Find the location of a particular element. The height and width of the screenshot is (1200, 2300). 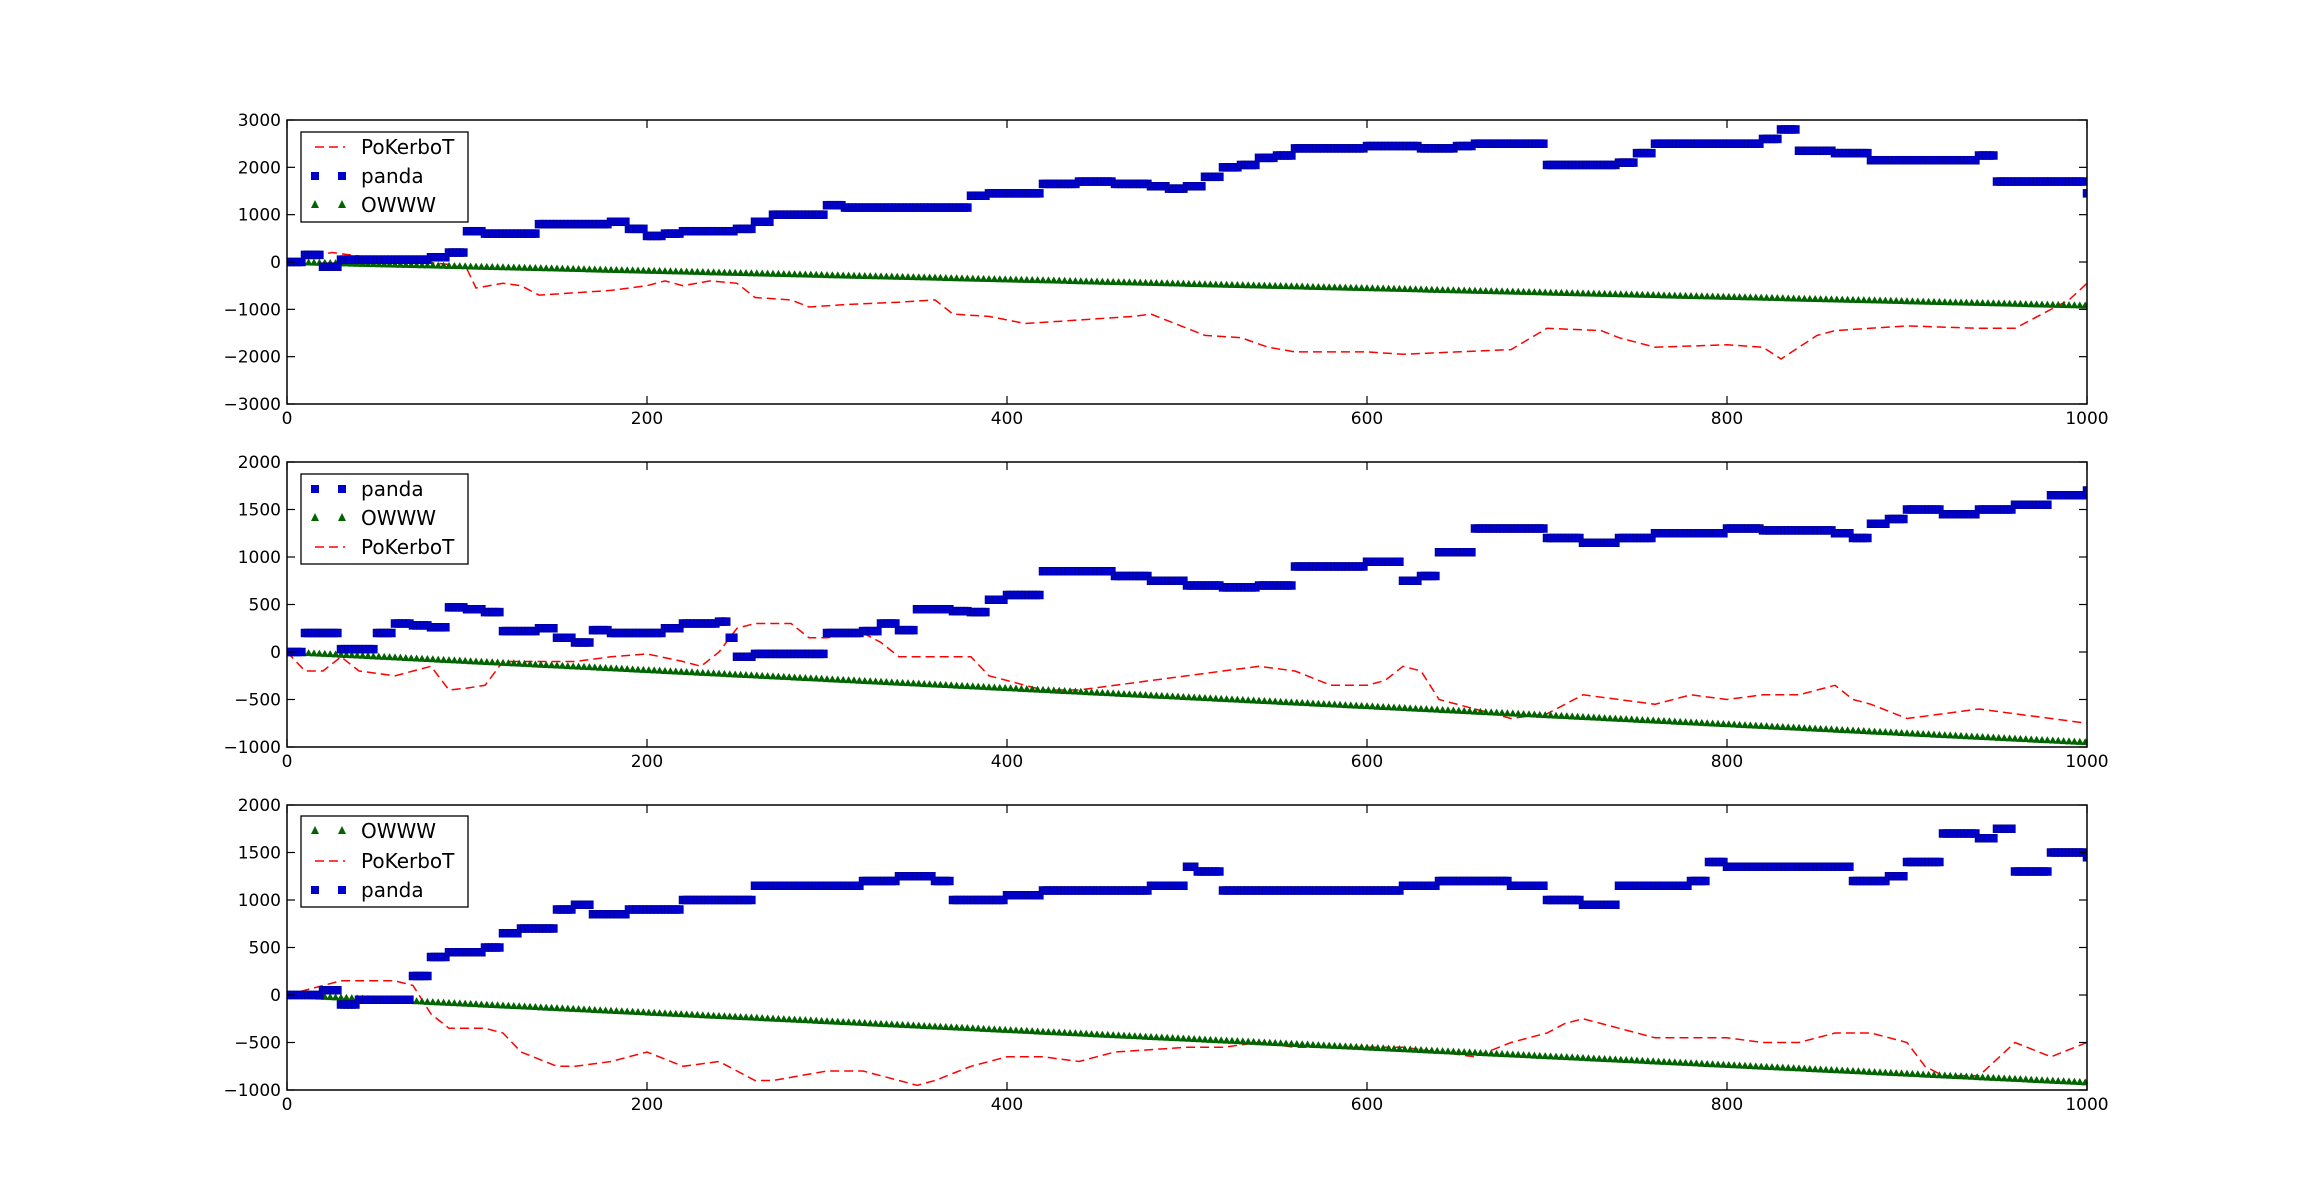

legend-box is located at coordinates (384, 177).